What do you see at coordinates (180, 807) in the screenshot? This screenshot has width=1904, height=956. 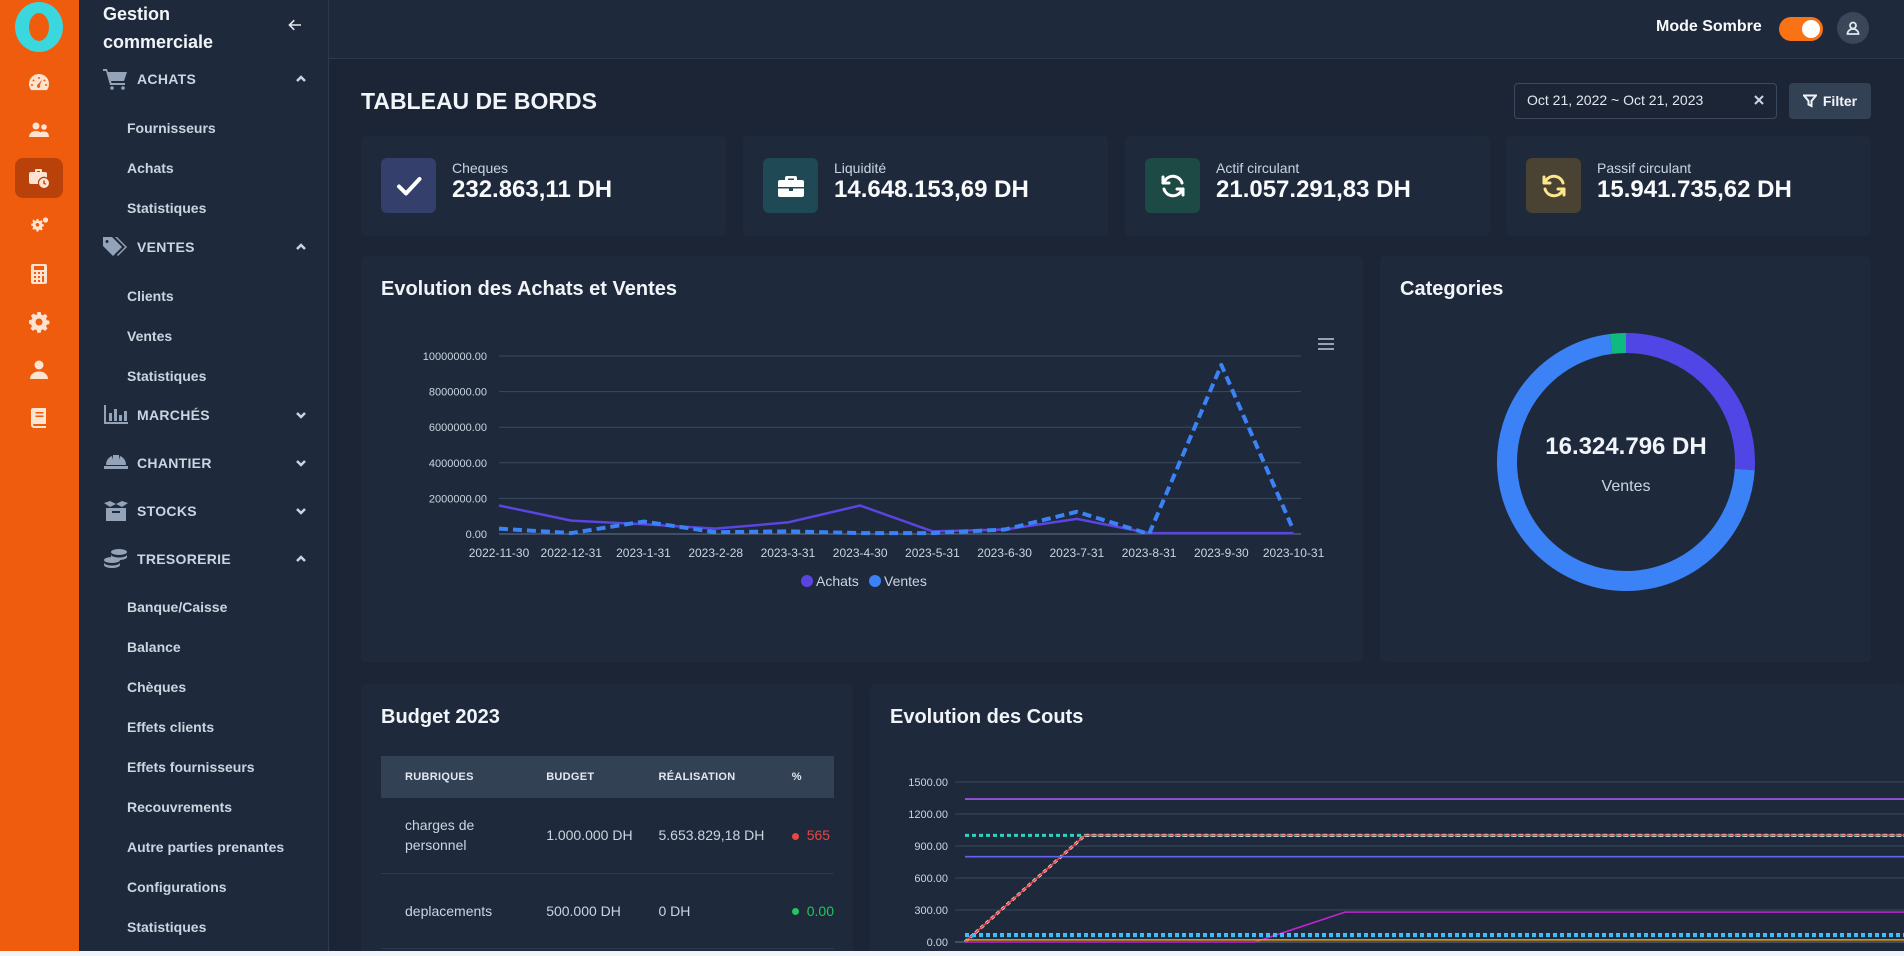 I see `sidebar-item-recouvrements: Recouvrements` at bounding box center [180, 807].